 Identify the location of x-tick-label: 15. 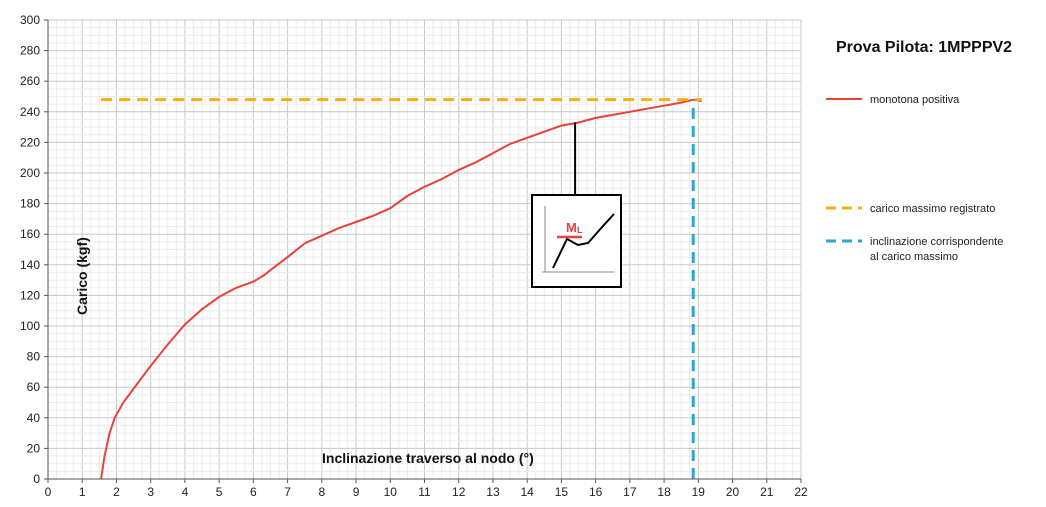
(562, 492).